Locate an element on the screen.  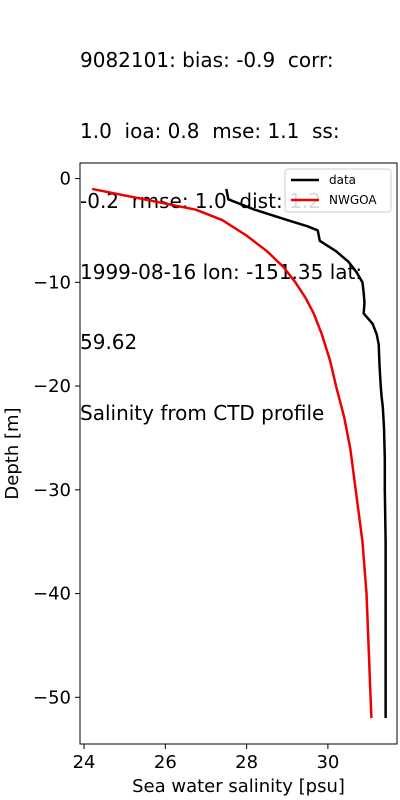
x-tick-label: 24 is located at coordinates (84, 762).